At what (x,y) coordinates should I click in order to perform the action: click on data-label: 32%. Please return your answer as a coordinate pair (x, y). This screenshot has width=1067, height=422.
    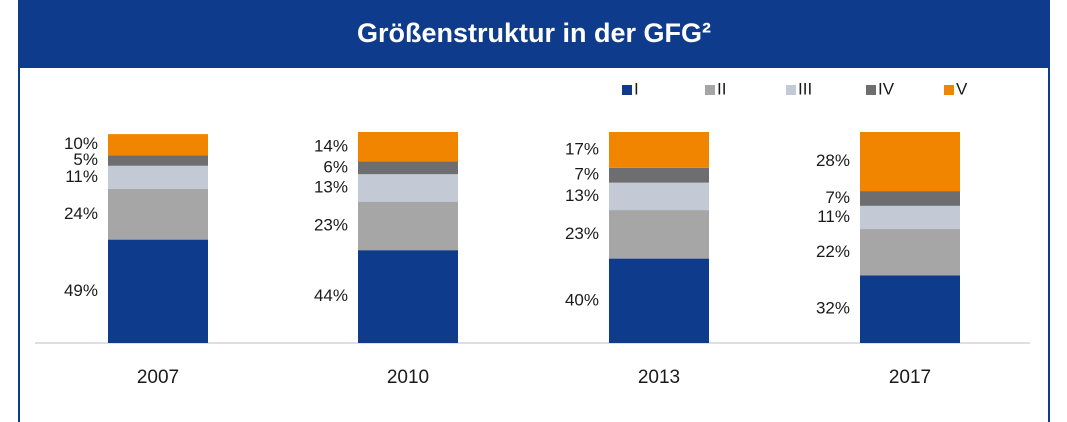
    Looking at the image, I should click on (833, 308).